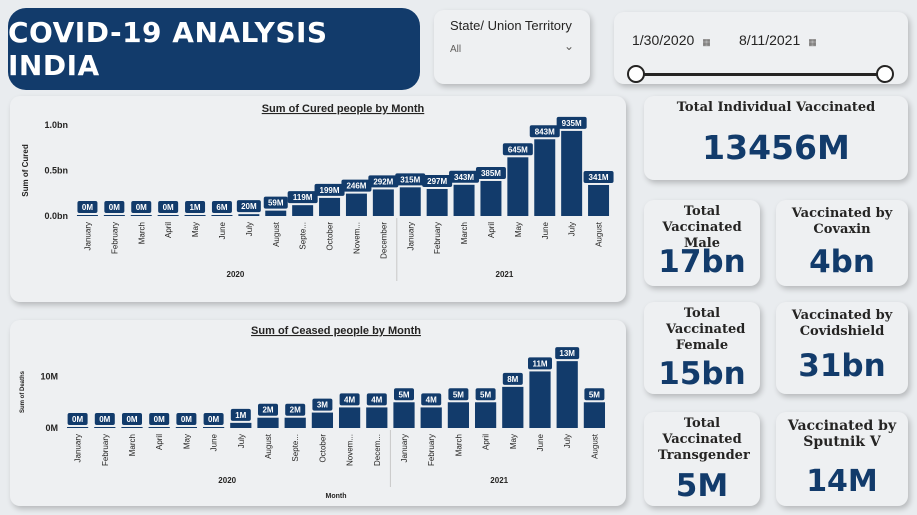 Image resolution: width=917 pixels, height=515 pixels. Describe the element at coordinates (512, 50) in the screenshot. I see `state-dropdown: All ⌄` at that location.